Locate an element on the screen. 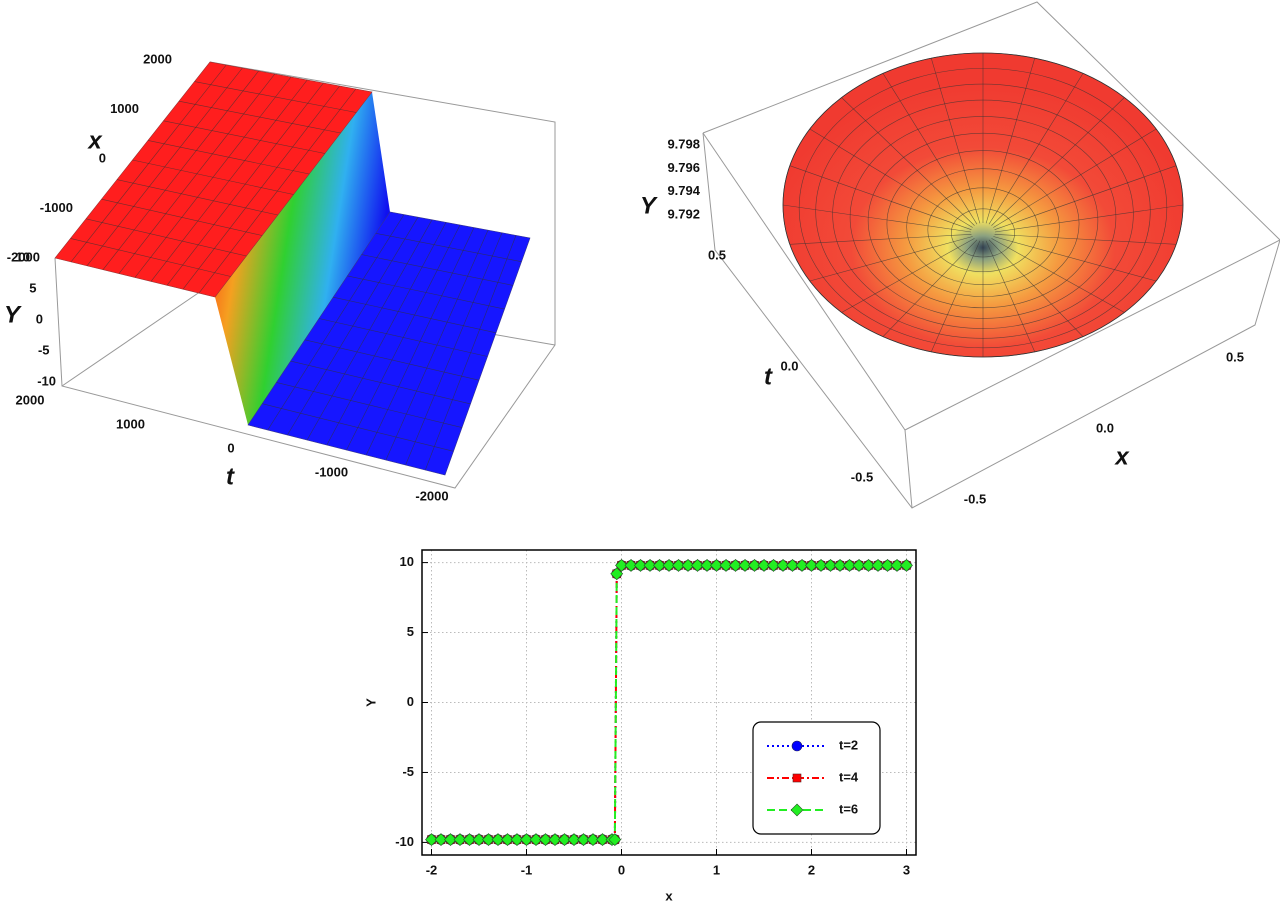 The width and height of the screenshot is (1280, 909). legend-label: t=4 is located at coordinates (849, 776).